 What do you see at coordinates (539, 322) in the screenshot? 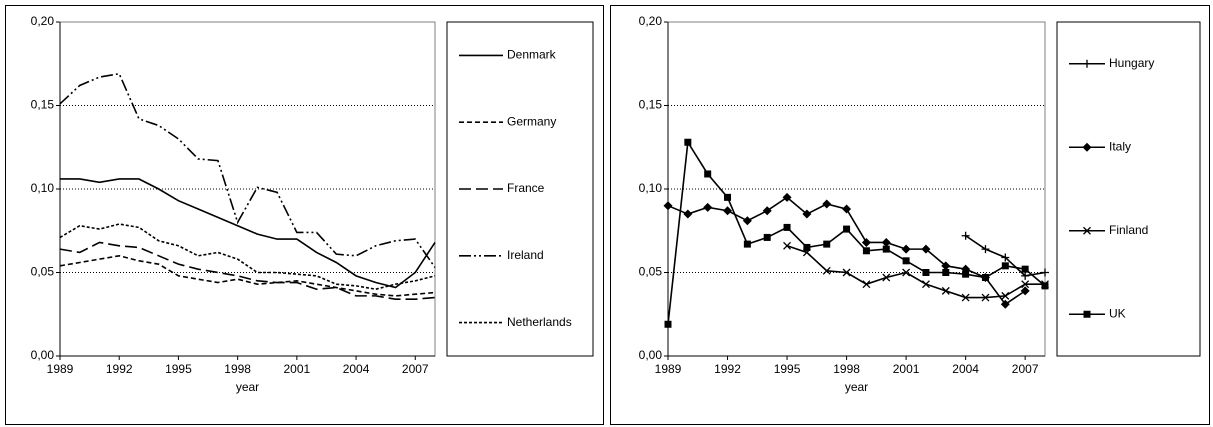
I see `legend-label: Netherlands` at bounding box center [539, 322].